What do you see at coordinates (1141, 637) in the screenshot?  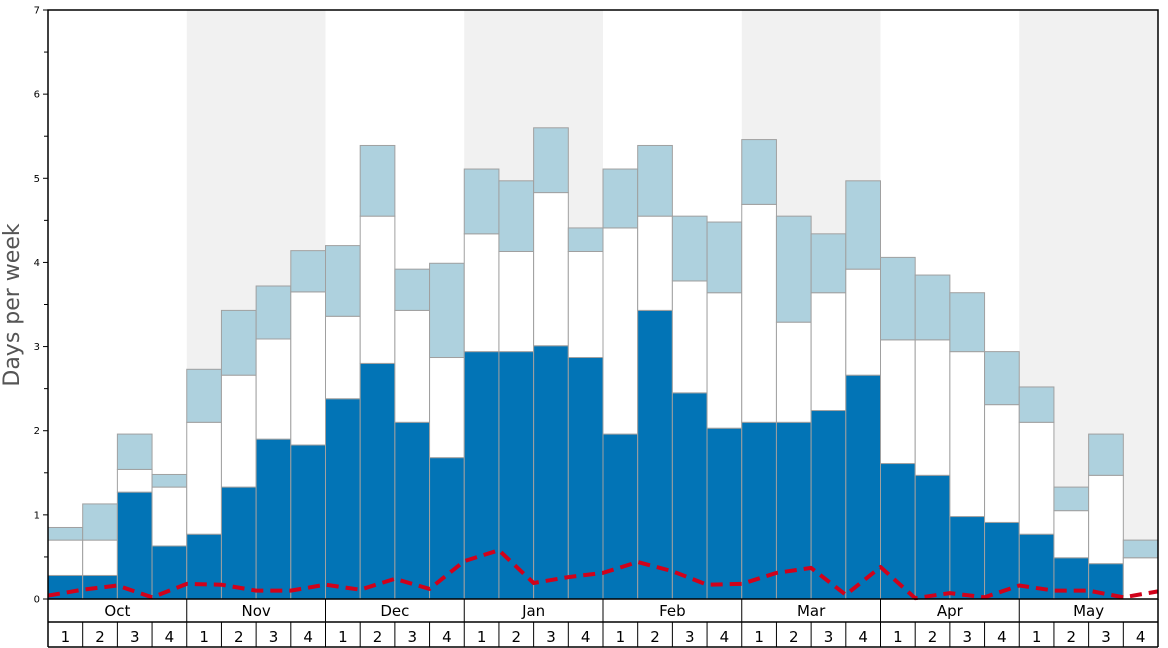 I see `week-label-may-4: 4` at bounding box center [1141, 637].